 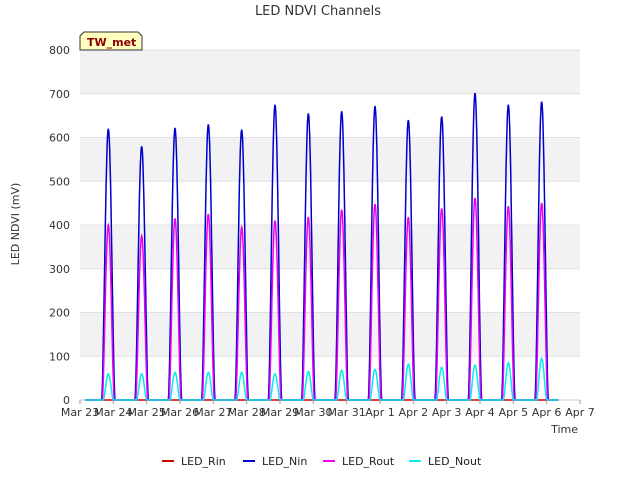 I want to click on x-tick-label: Mar 27, so click(x=213, y=412).